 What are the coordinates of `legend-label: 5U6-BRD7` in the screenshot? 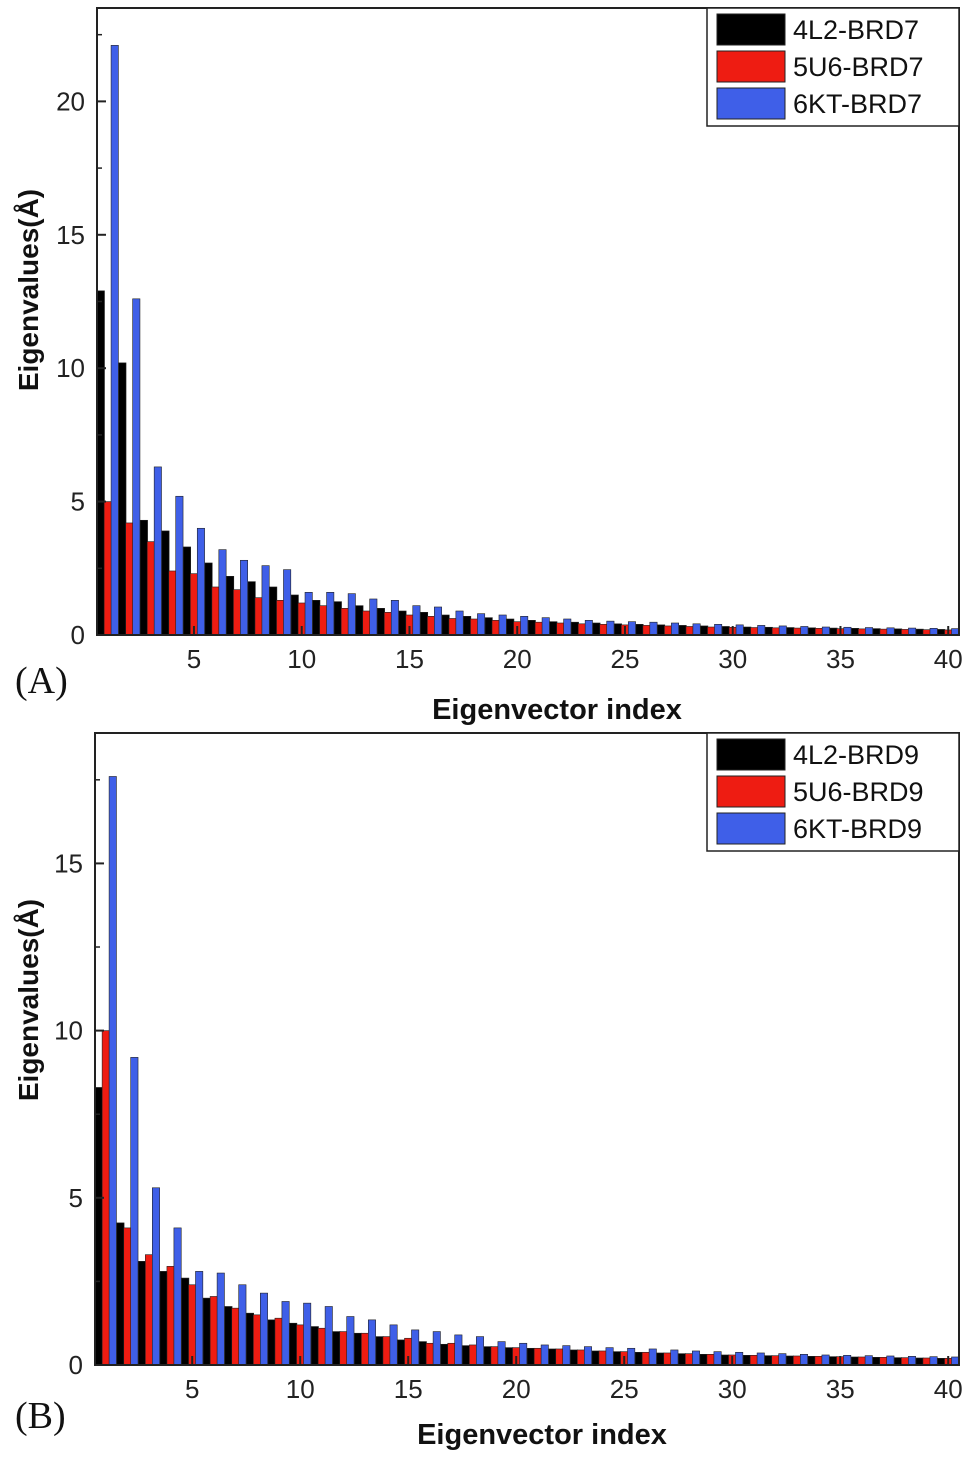 It's located at (858, 67).